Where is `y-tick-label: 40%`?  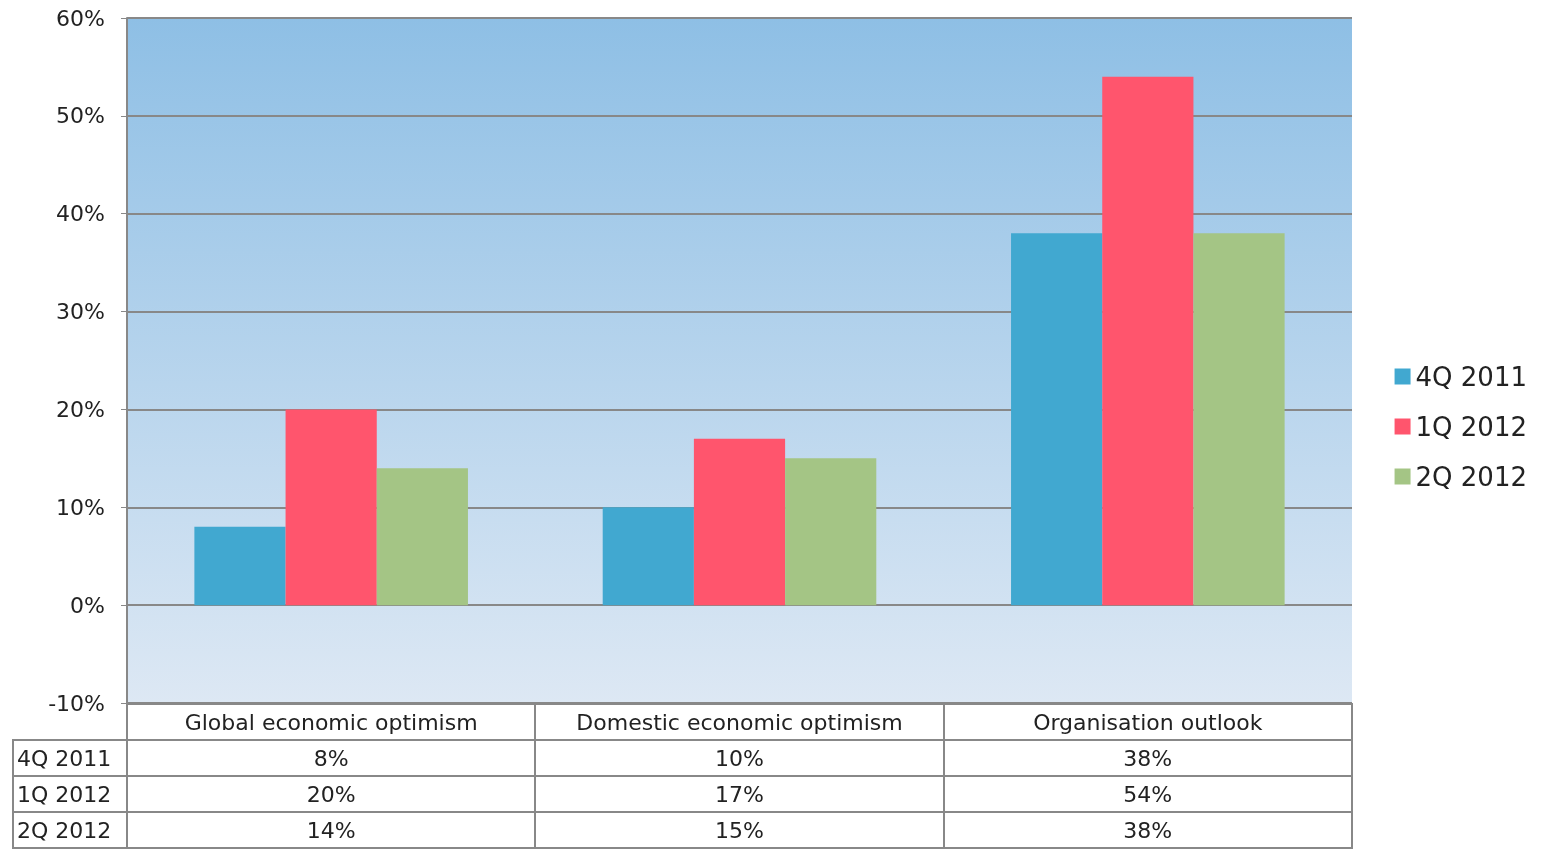
y-tick-label: 40% is located at coordinates (80, 214).